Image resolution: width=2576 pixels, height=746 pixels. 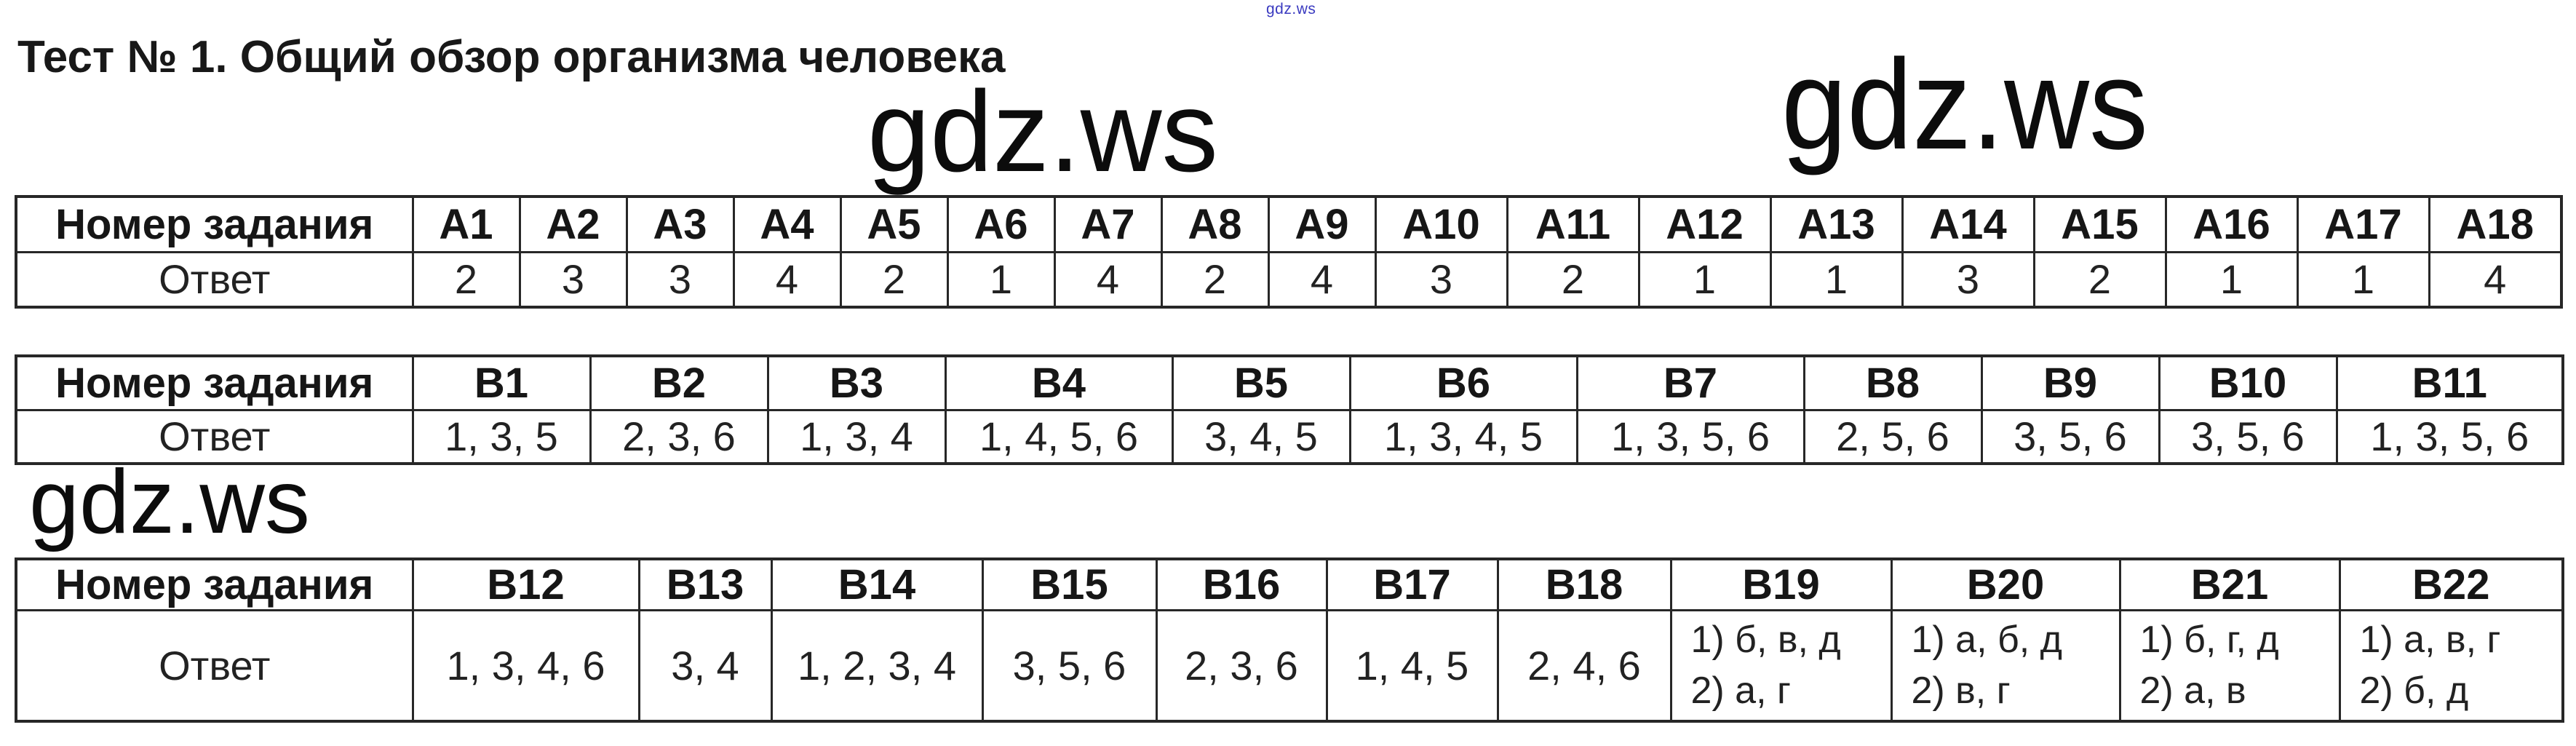 What do you see at coordinates (169, 502) in the screenshot?
I see `watermark-left: gdz.ws` at bounding box center [169, 502].